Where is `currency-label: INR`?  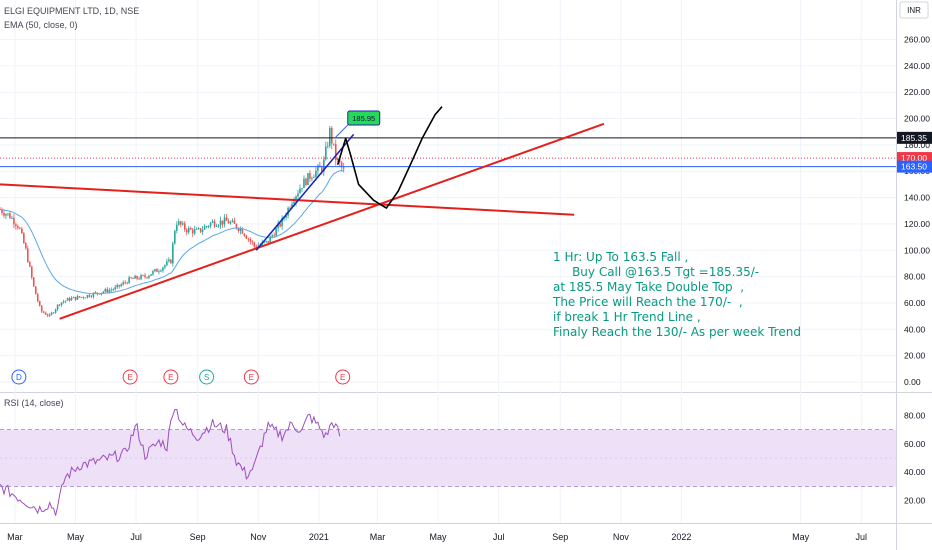
currency-label: INR is located at coordinates (914, 10).